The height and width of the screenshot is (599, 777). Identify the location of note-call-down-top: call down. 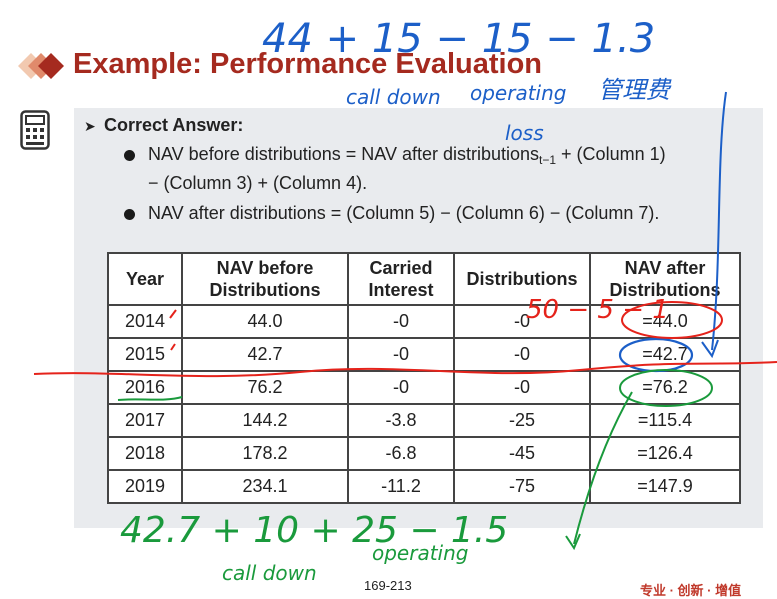
(393, 97).